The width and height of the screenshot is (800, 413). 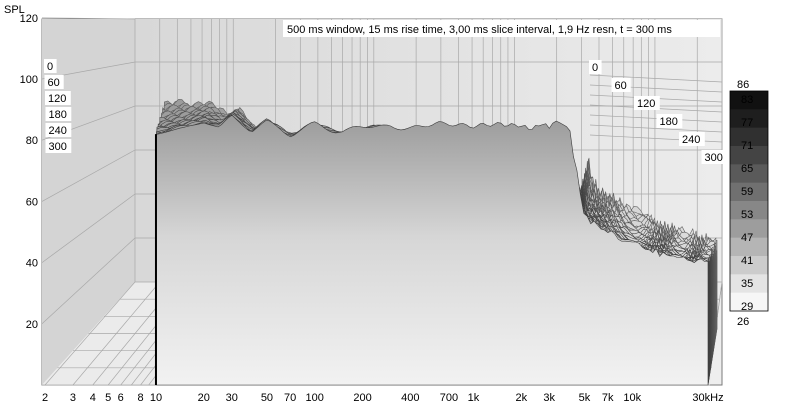 I want to click on time-label-right: 120, so click(x=646, y=104).